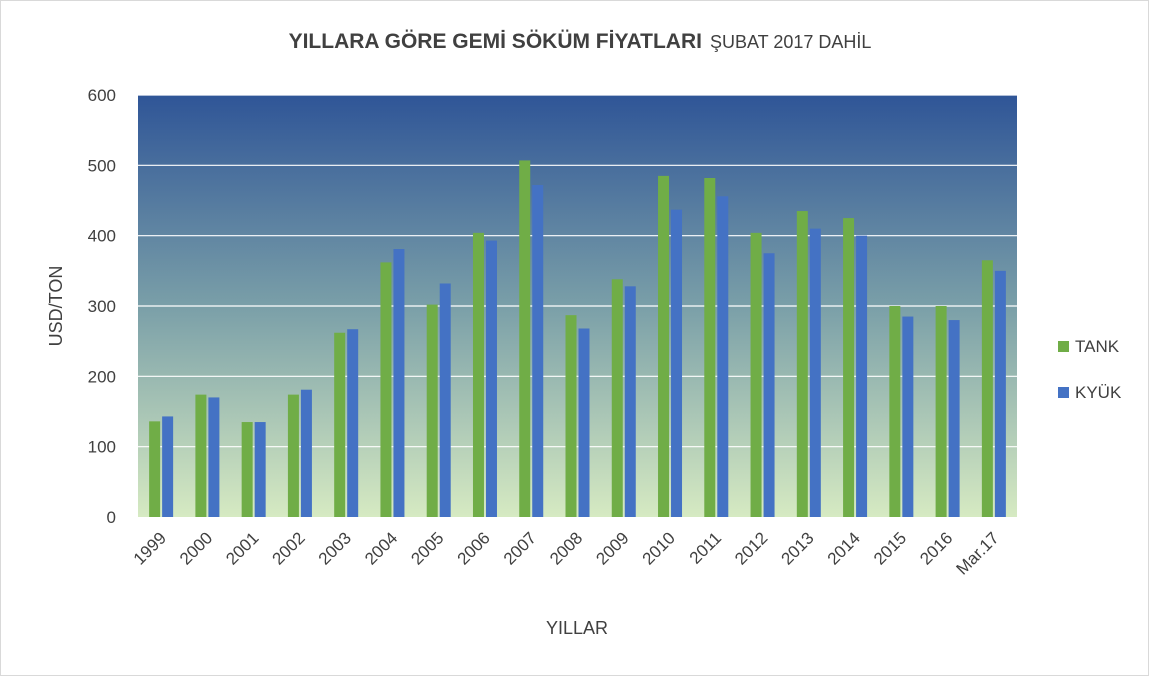 The height and width of the screenshot is (682, 1150). What do you see at coordinates (102, 165) in the screenshot?
I see `y-tick-label: 500` at bounding box center [102, 165].